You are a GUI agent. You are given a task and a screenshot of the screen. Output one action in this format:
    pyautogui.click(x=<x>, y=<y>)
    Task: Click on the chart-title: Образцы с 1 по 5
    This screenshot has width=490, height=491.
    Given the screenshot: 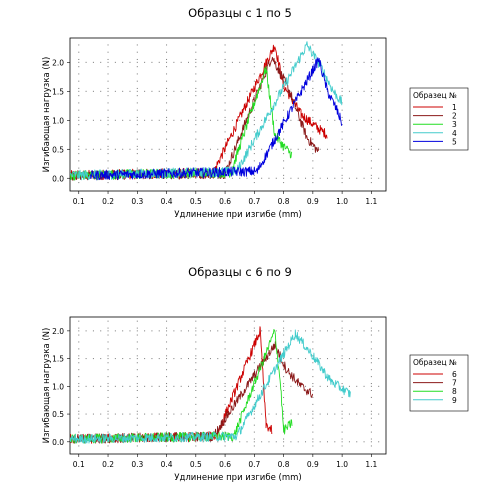 What is the action you would take?
    pyautogui.click(x=240, y=13)
    